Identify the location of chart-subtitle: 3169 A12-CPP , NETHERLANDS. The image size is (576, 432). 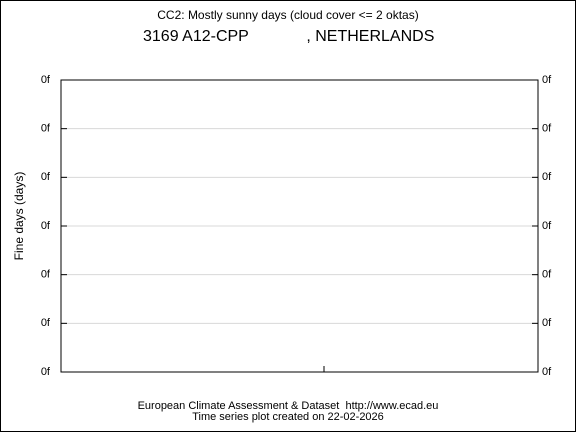
(288, 36).